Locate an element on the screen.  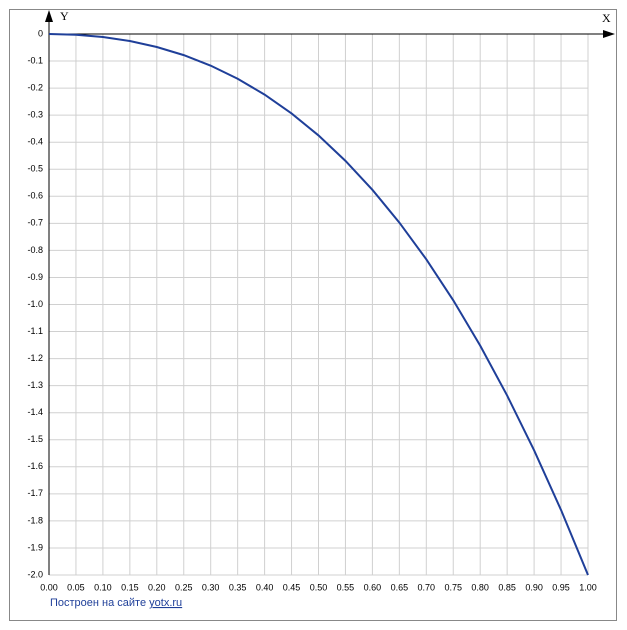
x-tick-label: 0.25 is located at coordinates (184, 587).